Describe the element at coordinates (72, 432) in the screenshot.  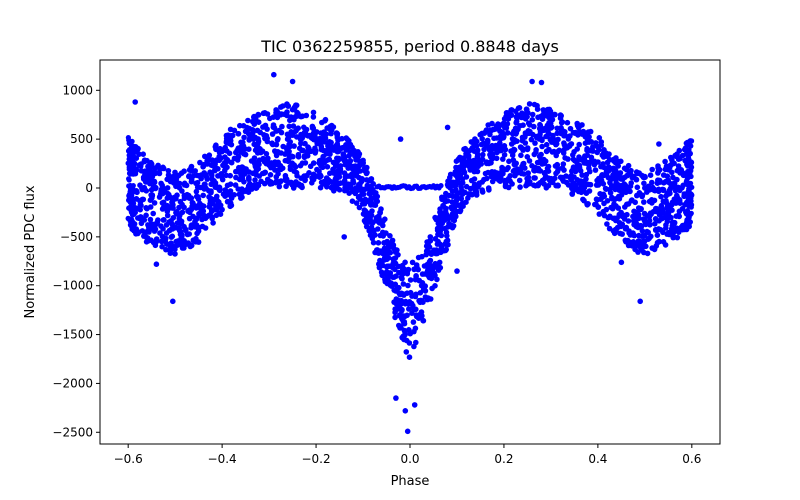
I see `y-tick-label: −2500` at that location.